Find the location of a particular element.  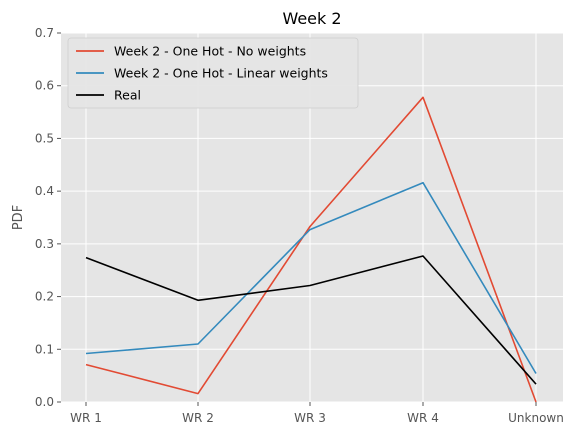

x-axis-ticks: WR 1 WR 2 WR 3 WR 4 Unknown is located at coordinates (317, 413).